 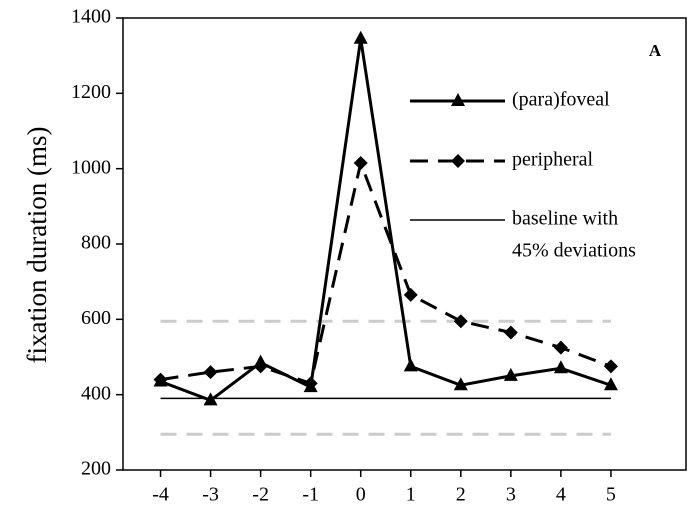 What do you see at coordinates (310, 495) in the screenshot?
I see `x-tick-label: -1` at bounding box center [310, 495].